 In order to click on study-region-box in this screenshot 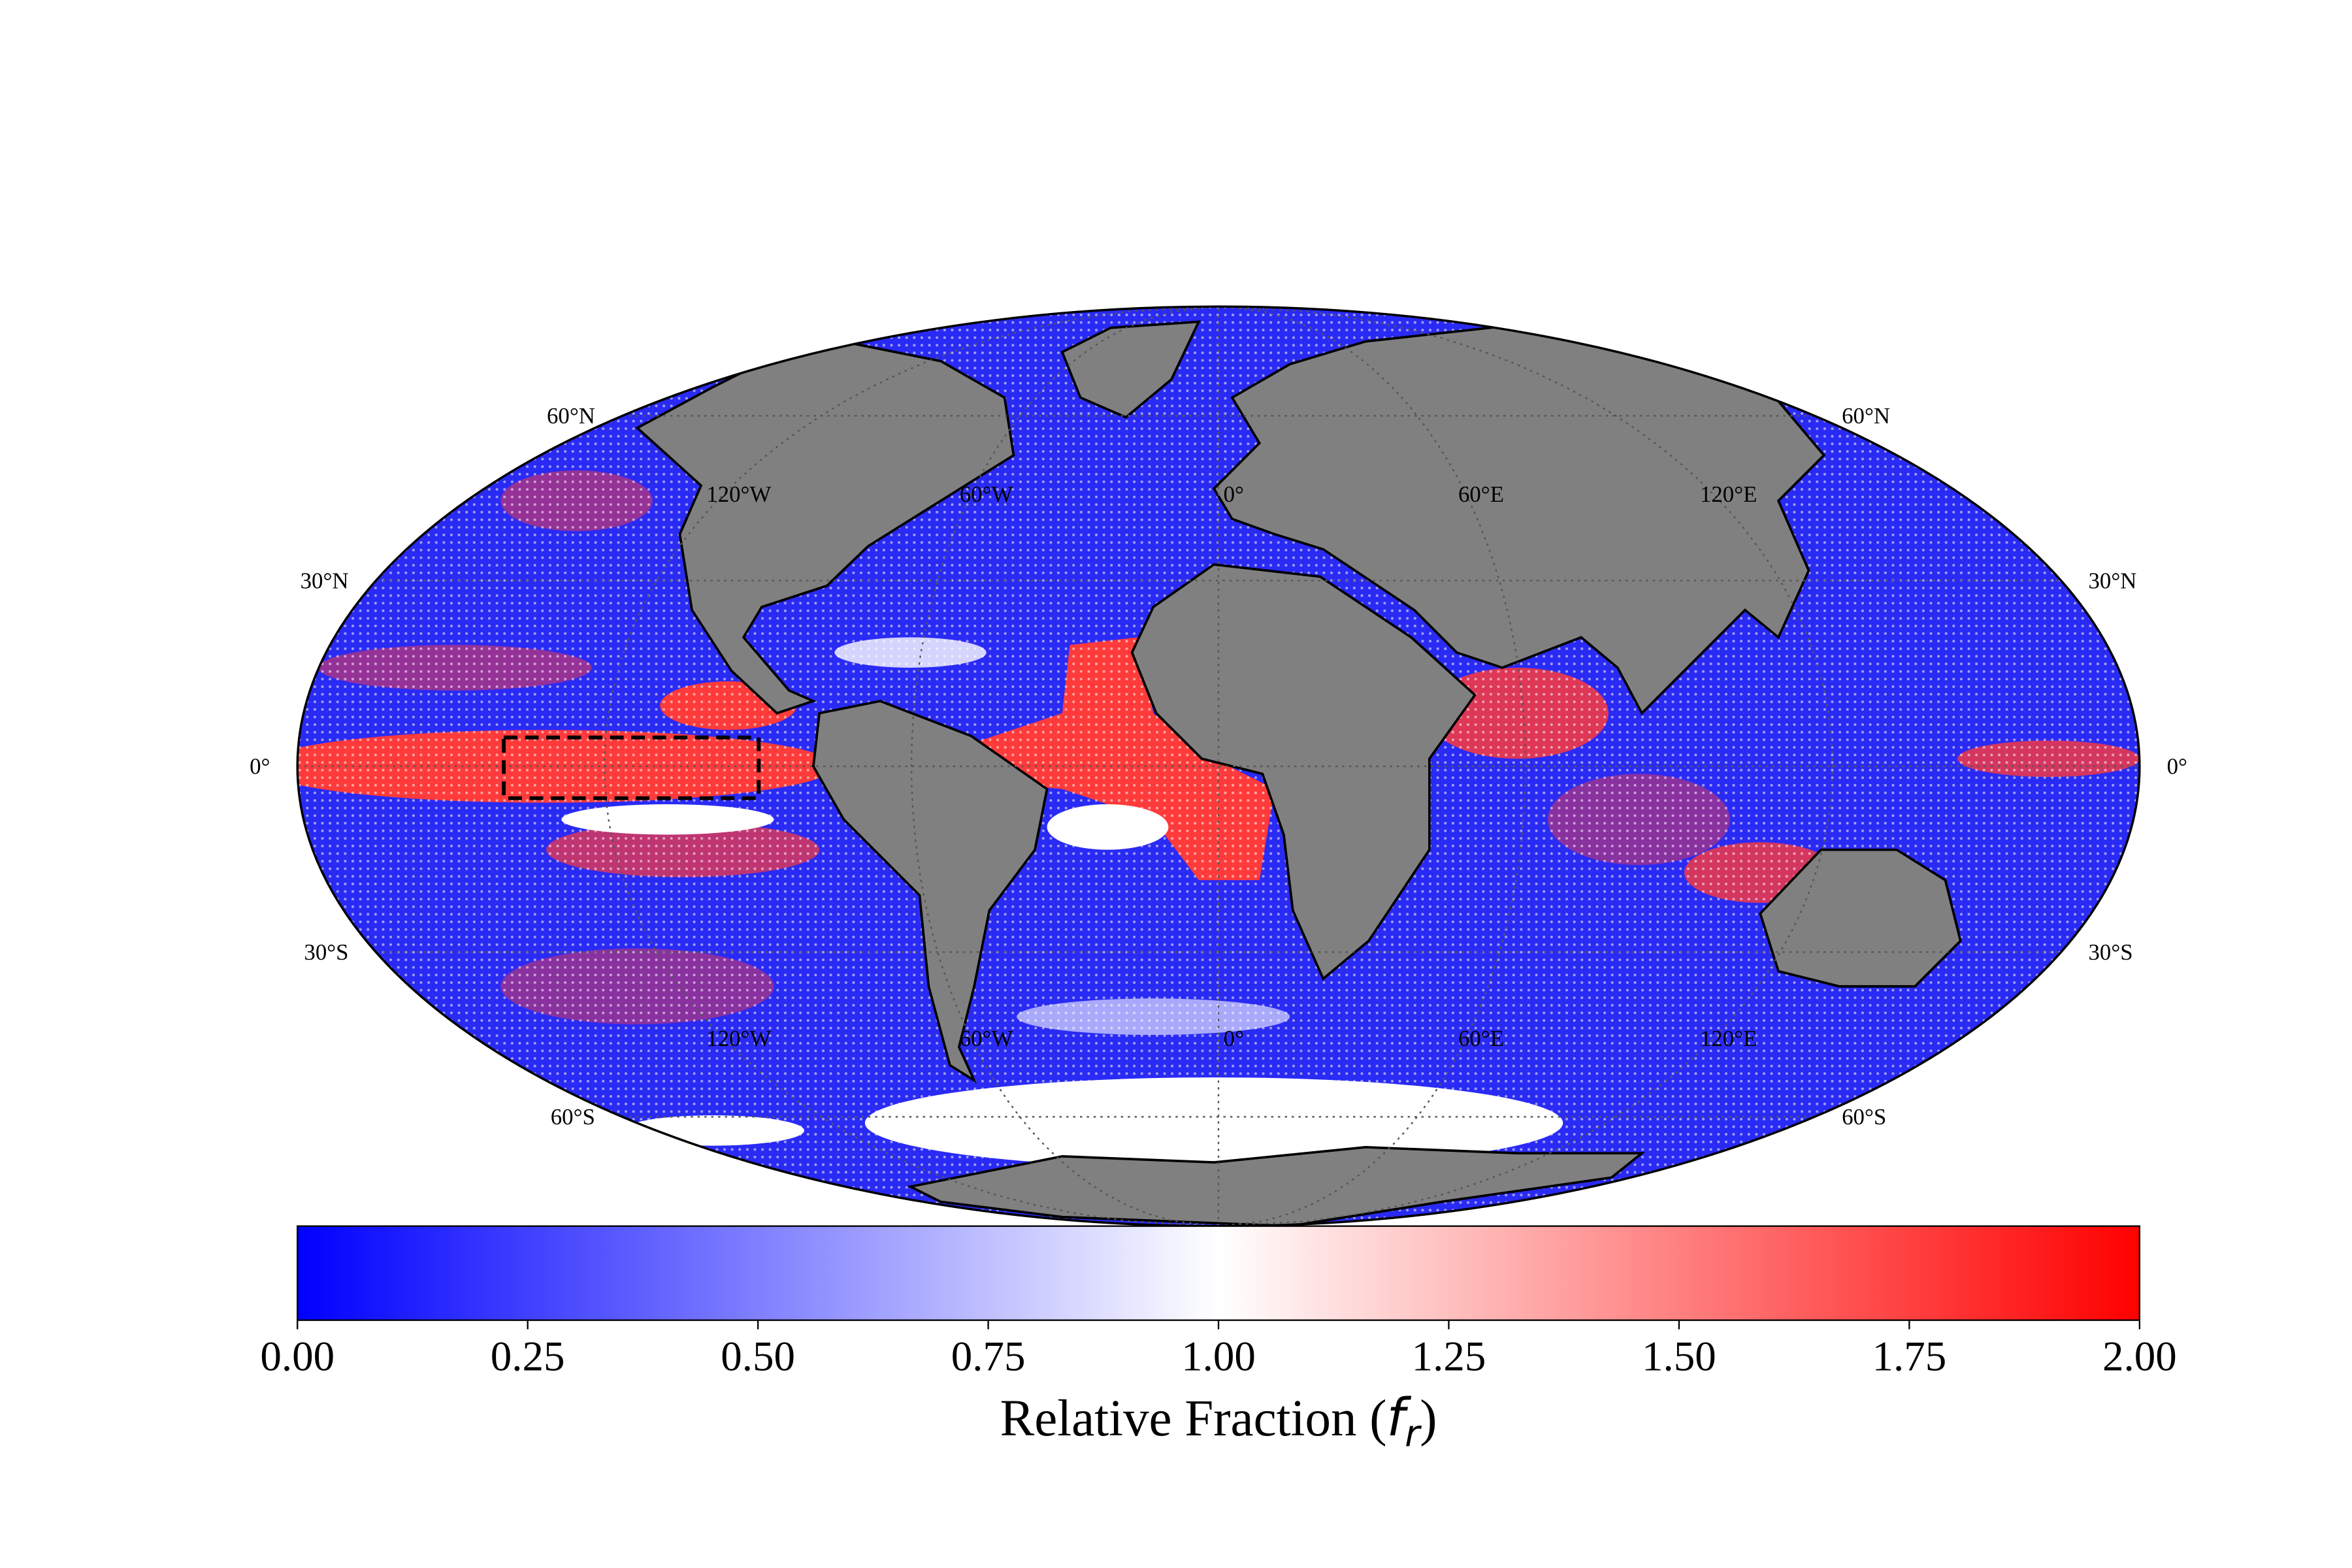, I will do `click(631, 767)`.